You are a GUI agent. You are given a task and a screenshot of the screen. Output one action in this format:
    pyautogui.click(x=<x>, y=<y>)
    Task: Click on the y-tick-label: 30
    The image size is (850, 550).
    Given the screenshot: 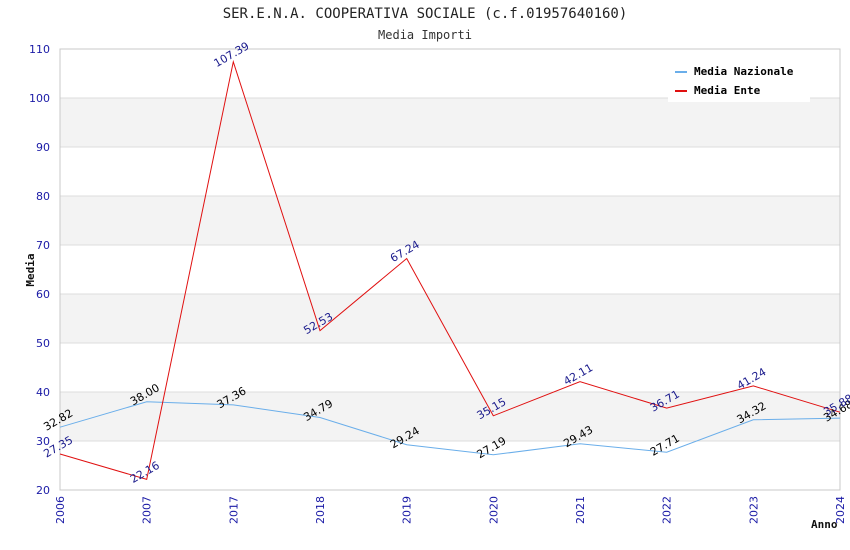 What is the action you would take?
    pyautogui.click(x=43, y=441)
    